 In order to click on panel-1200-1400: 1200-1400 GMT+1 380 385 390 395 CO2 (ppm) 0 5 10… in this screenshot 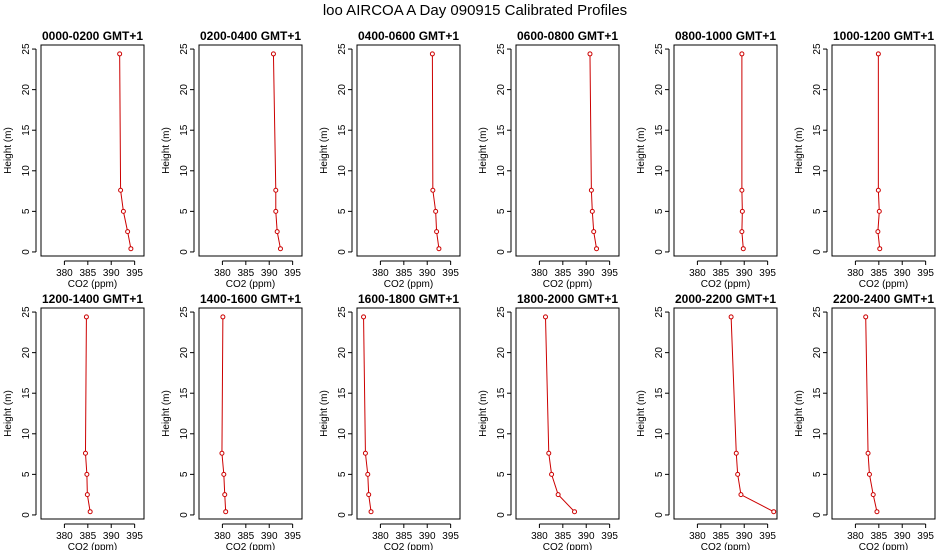, I will do `click(74, 421)`.